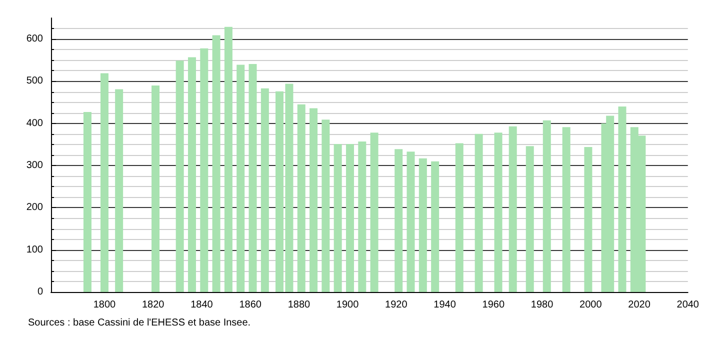 The width and height of the screenshot is (710, 340). I want to click on x-tick-label: 1800, so click(104, 305).